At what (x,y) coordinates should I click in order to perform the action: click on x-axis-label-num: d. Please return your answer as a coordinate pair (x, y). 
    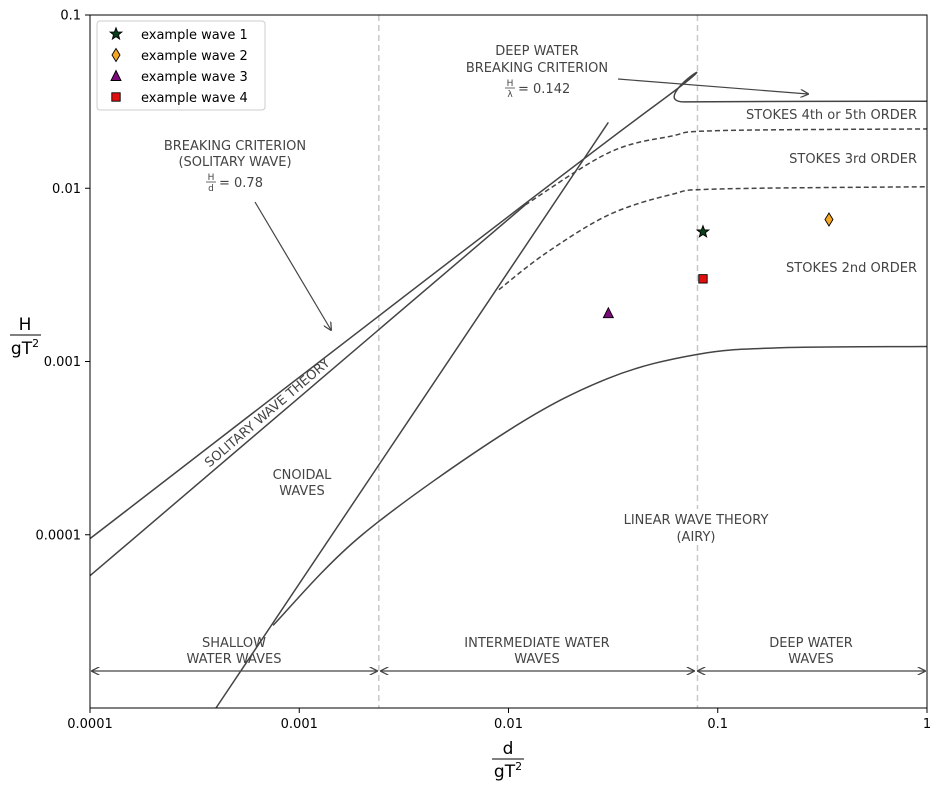
    Looking at the image, I should click on (508, 749).